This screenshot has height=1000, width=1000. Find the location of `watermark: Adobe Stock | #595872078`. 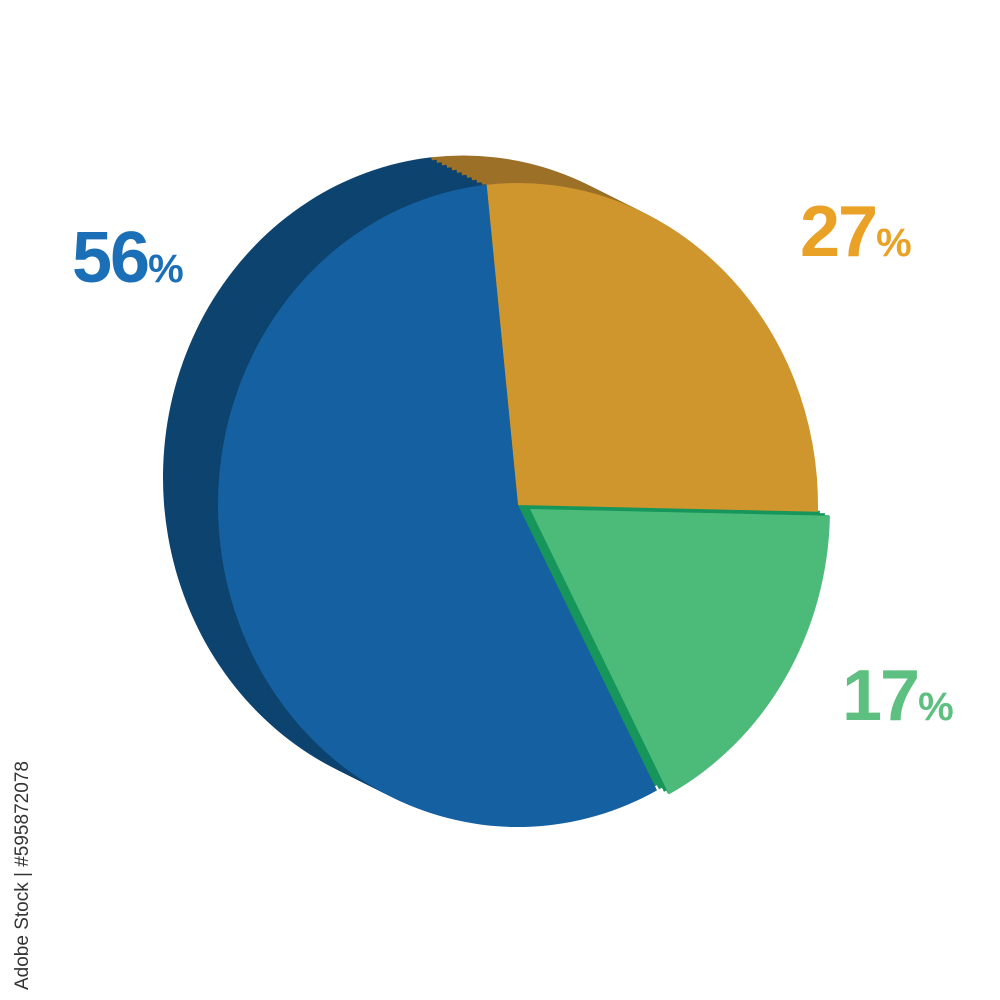

watermark: Adobe Stock | #595872078 is located at coordinates (22, 875).